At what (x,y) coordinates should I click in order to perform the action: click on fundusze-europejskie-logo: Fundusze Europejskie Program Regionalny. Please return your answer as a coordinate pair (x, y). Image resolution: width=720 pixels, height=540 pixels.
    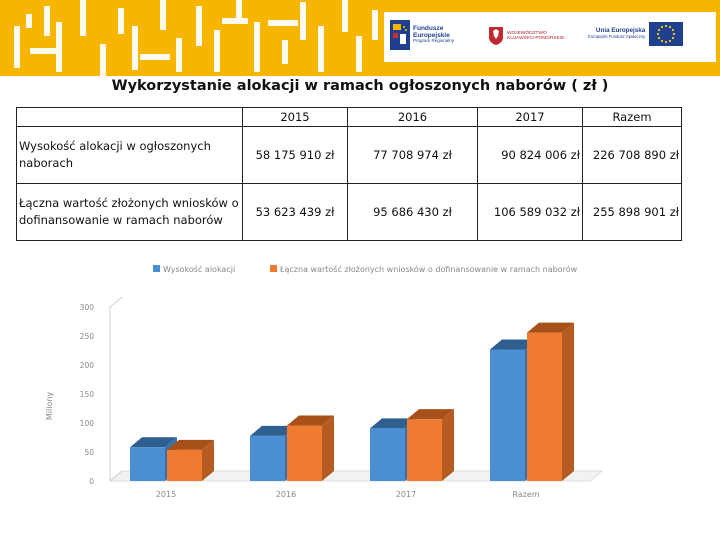
    Looking at the image, I should click on (422, 35).